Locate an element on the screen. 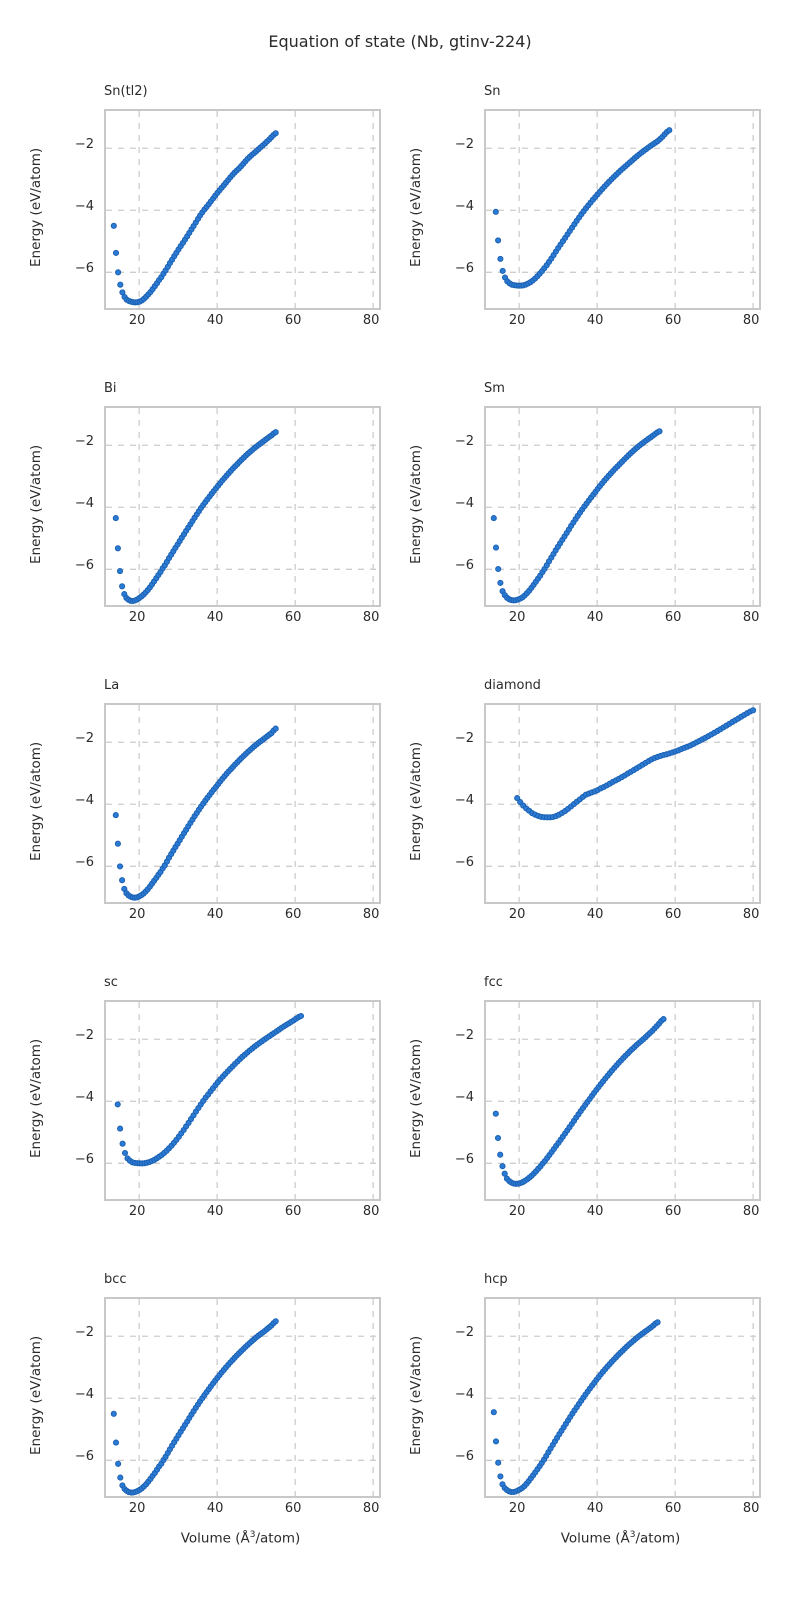  subplot-title: Sn is located at coordinates (492, 91).